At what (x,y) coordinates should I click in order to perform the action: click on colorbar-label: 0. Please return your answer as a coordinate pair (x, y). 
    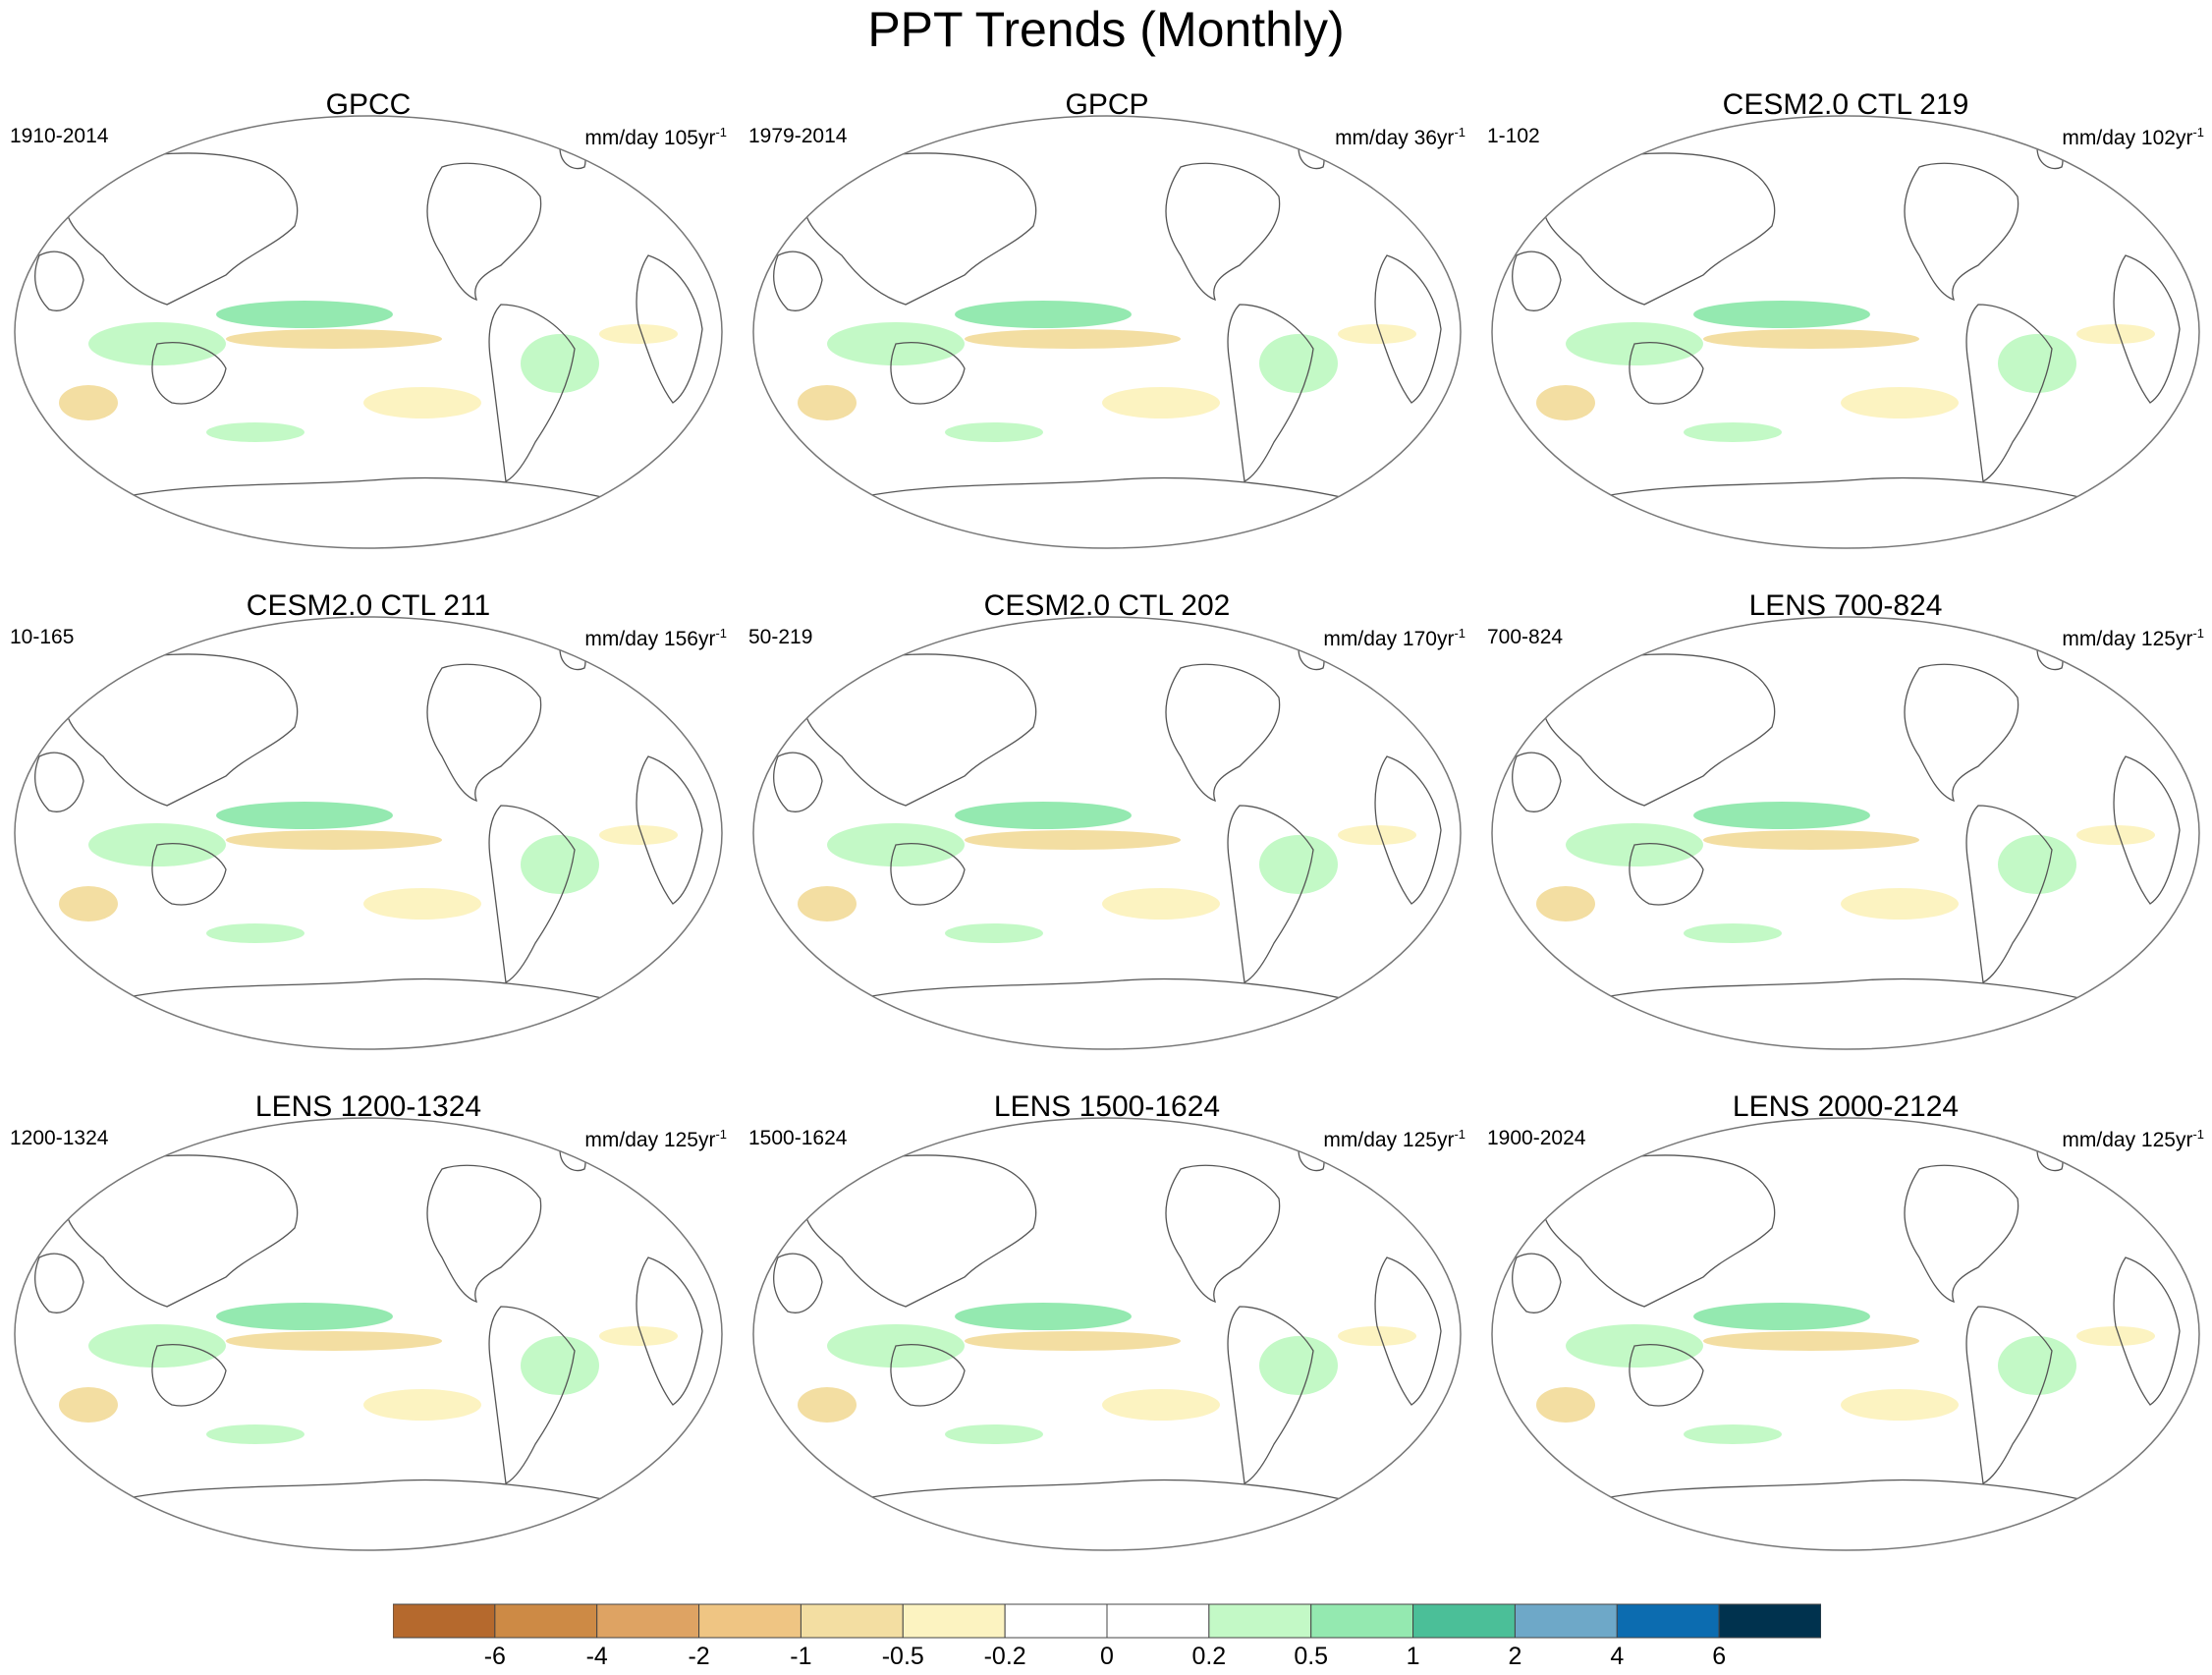
    Looking at the image, I should click on (1107, 1656).